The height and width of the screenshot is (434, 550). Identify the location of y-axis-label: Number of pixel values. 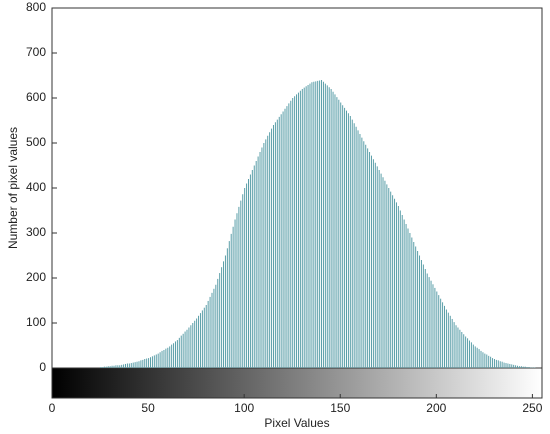
(13, 188).